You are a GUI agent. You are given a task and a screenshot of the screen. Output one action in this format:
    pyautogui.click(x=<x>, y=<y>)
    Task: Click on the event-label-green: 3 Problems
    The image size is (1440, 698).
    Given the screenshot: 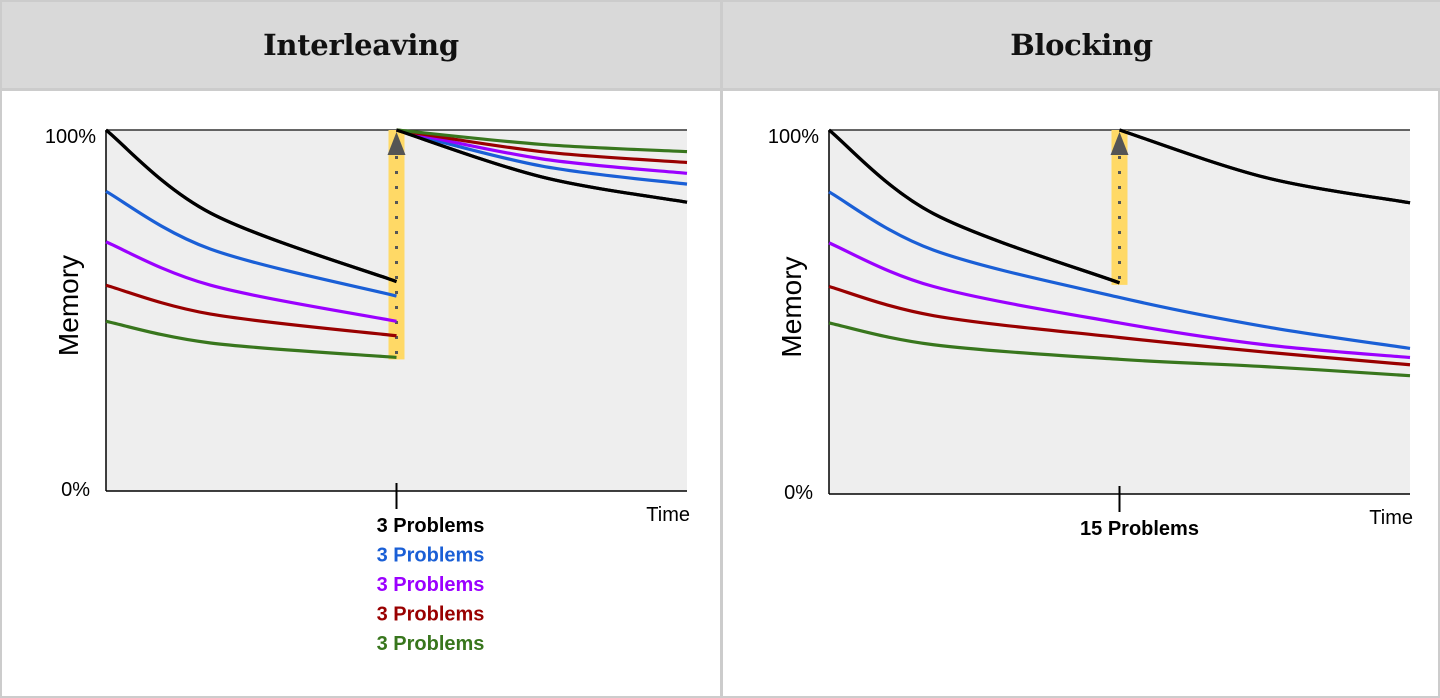 What is the action you would take?
    pyautogui.click(x=431, y=644)
    